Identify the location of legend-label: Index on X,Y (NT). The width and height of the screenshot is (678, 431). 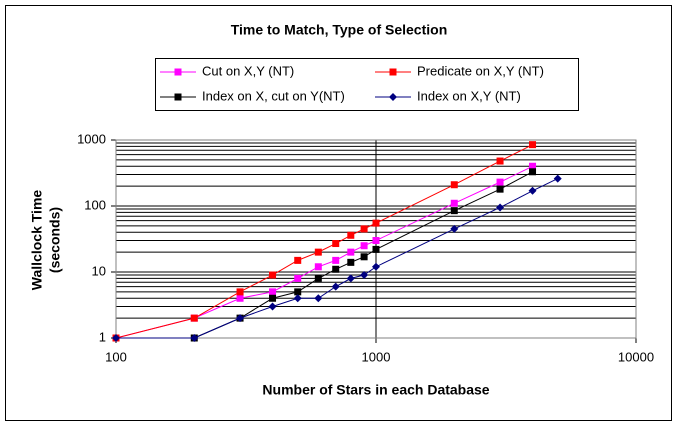
(469, 95).